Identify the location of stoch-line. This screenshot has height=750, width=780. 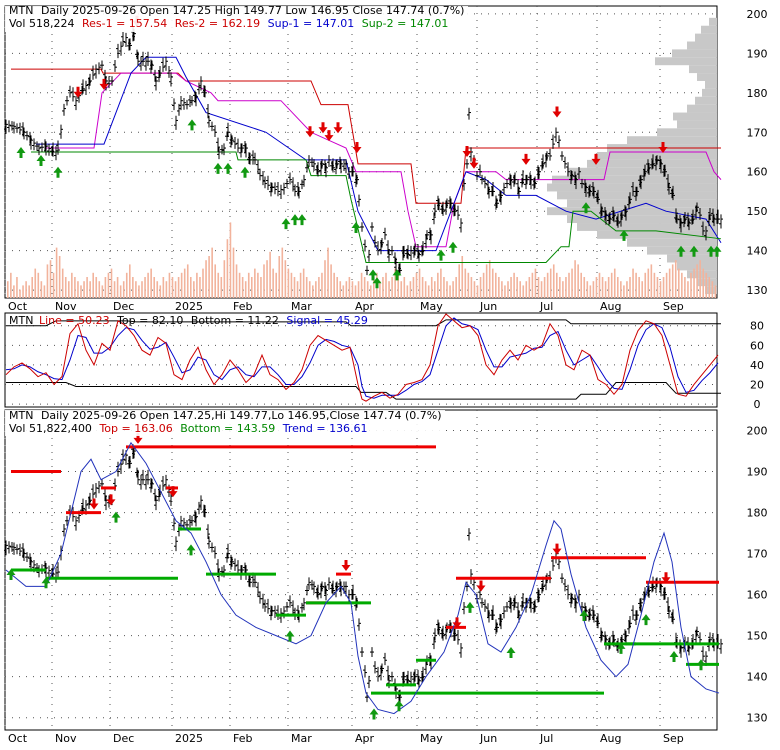
(362, 357).